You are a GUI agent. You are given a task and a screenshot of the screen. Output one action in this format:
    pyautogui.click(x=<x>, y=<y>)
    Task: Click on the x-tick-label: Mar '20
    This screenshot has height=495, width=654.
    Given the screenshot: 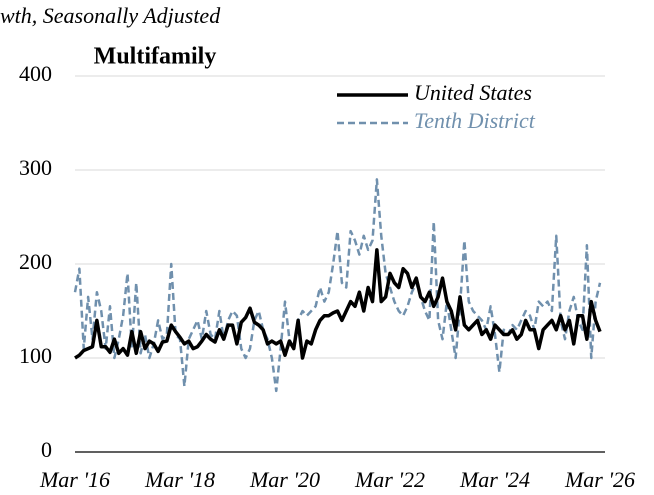 What is the action you would take?
    pyautogui.click(x=284, y=479)
    